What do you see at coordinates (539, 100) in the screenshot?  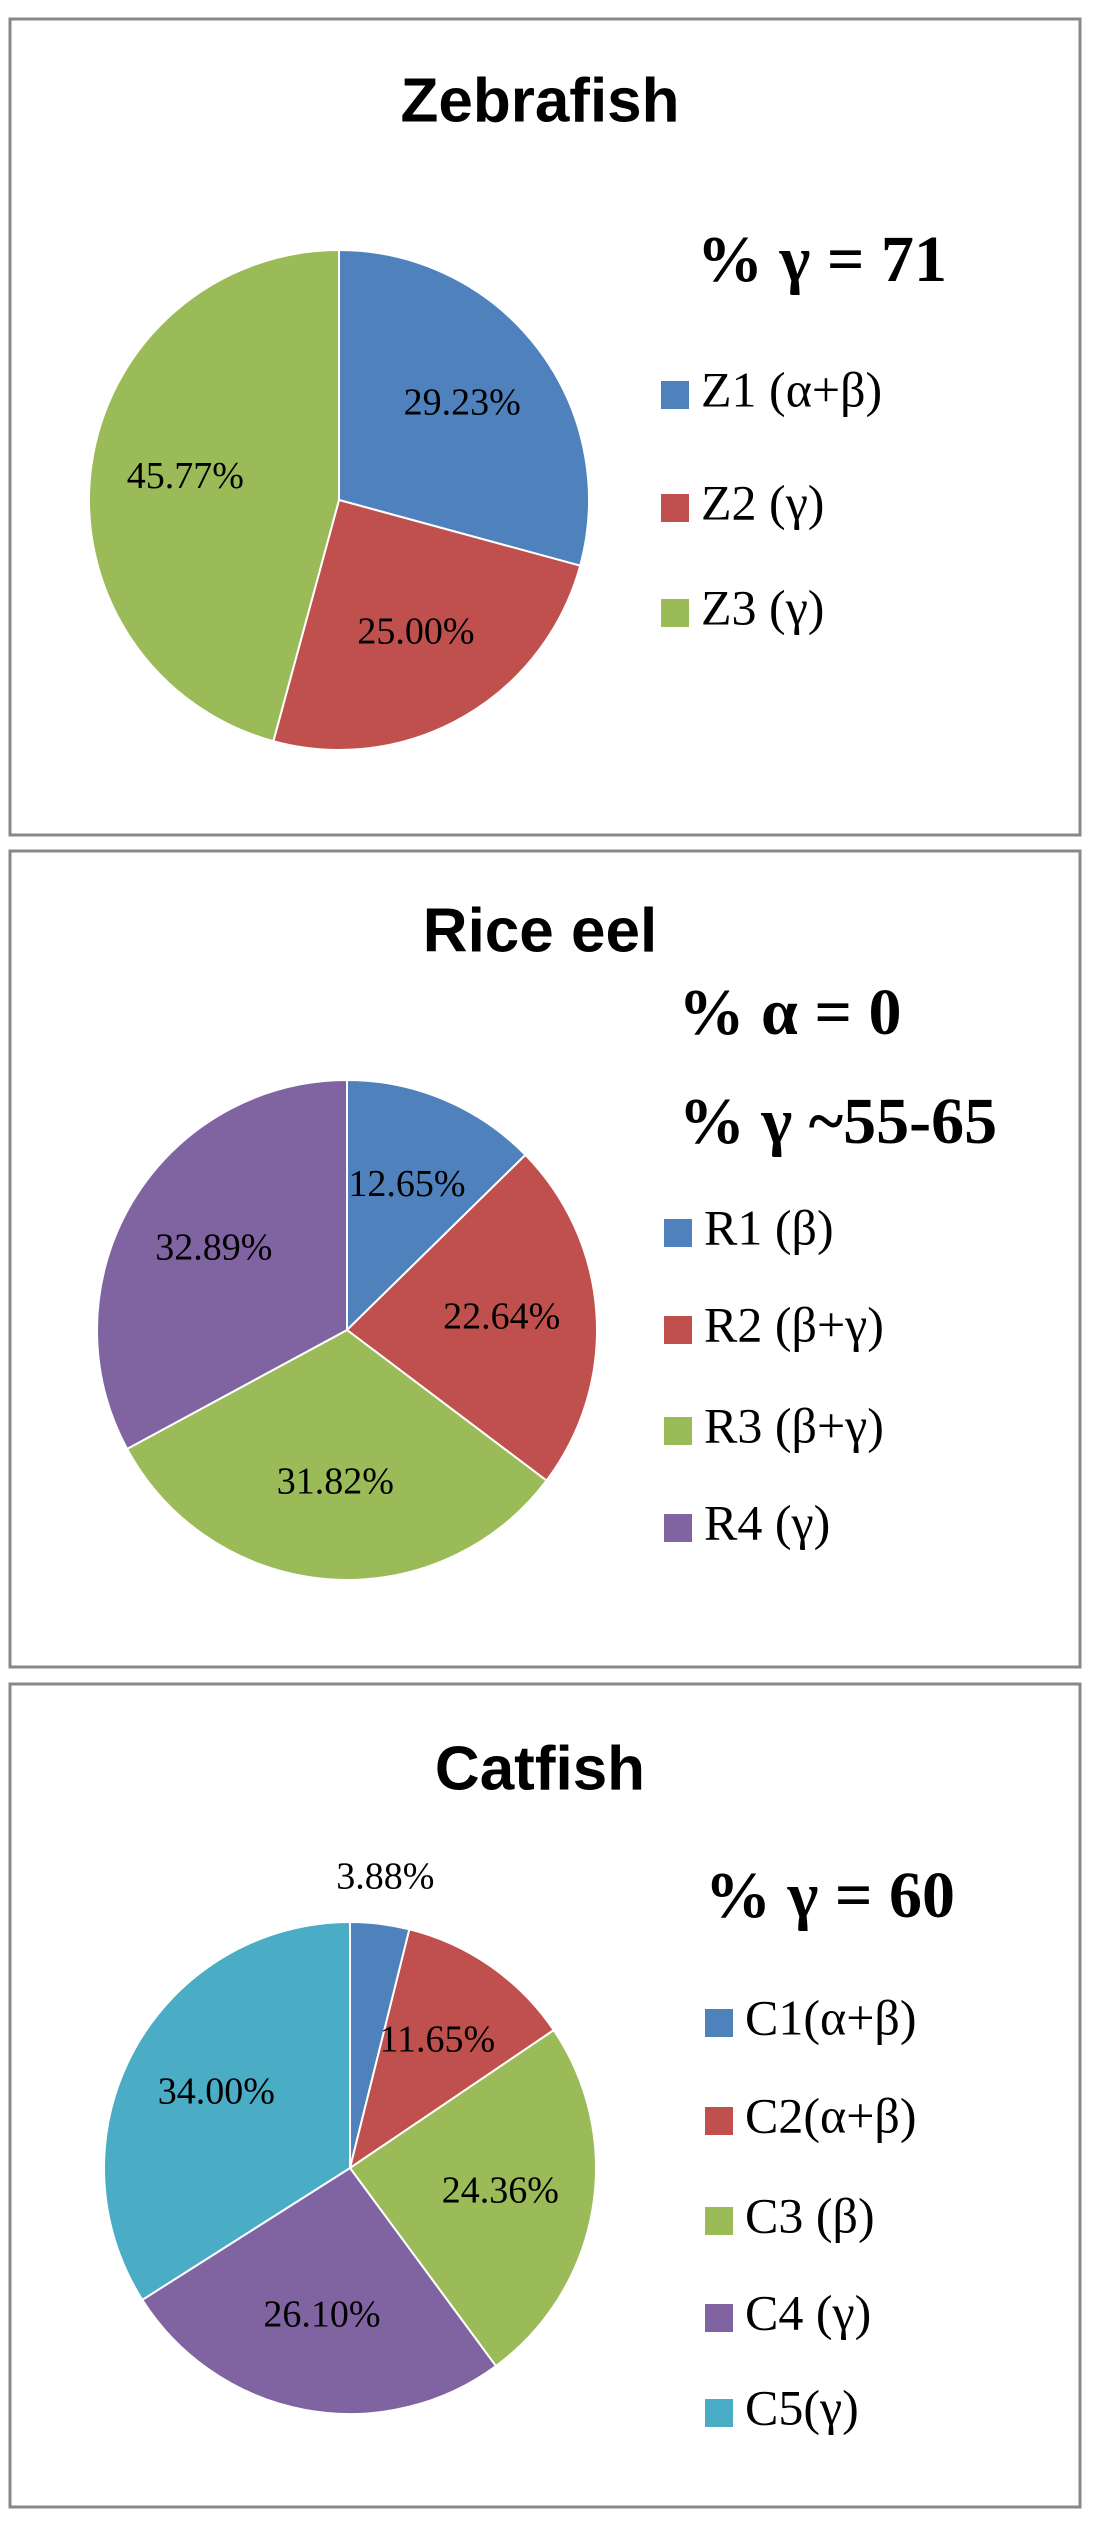 I see `chart-title: Zebrafish` at bounding box center [539, 100].